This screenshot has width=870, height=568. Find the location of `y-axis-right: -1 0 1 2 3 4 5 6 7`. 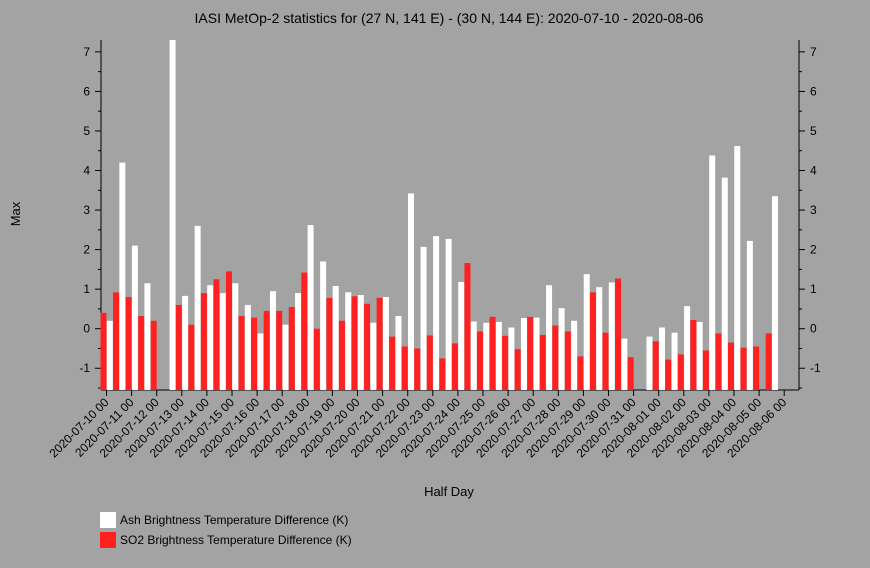

y-axis-right: -1 0 1 2 3 4 5 6 7 is located at coordinates (810, 217).